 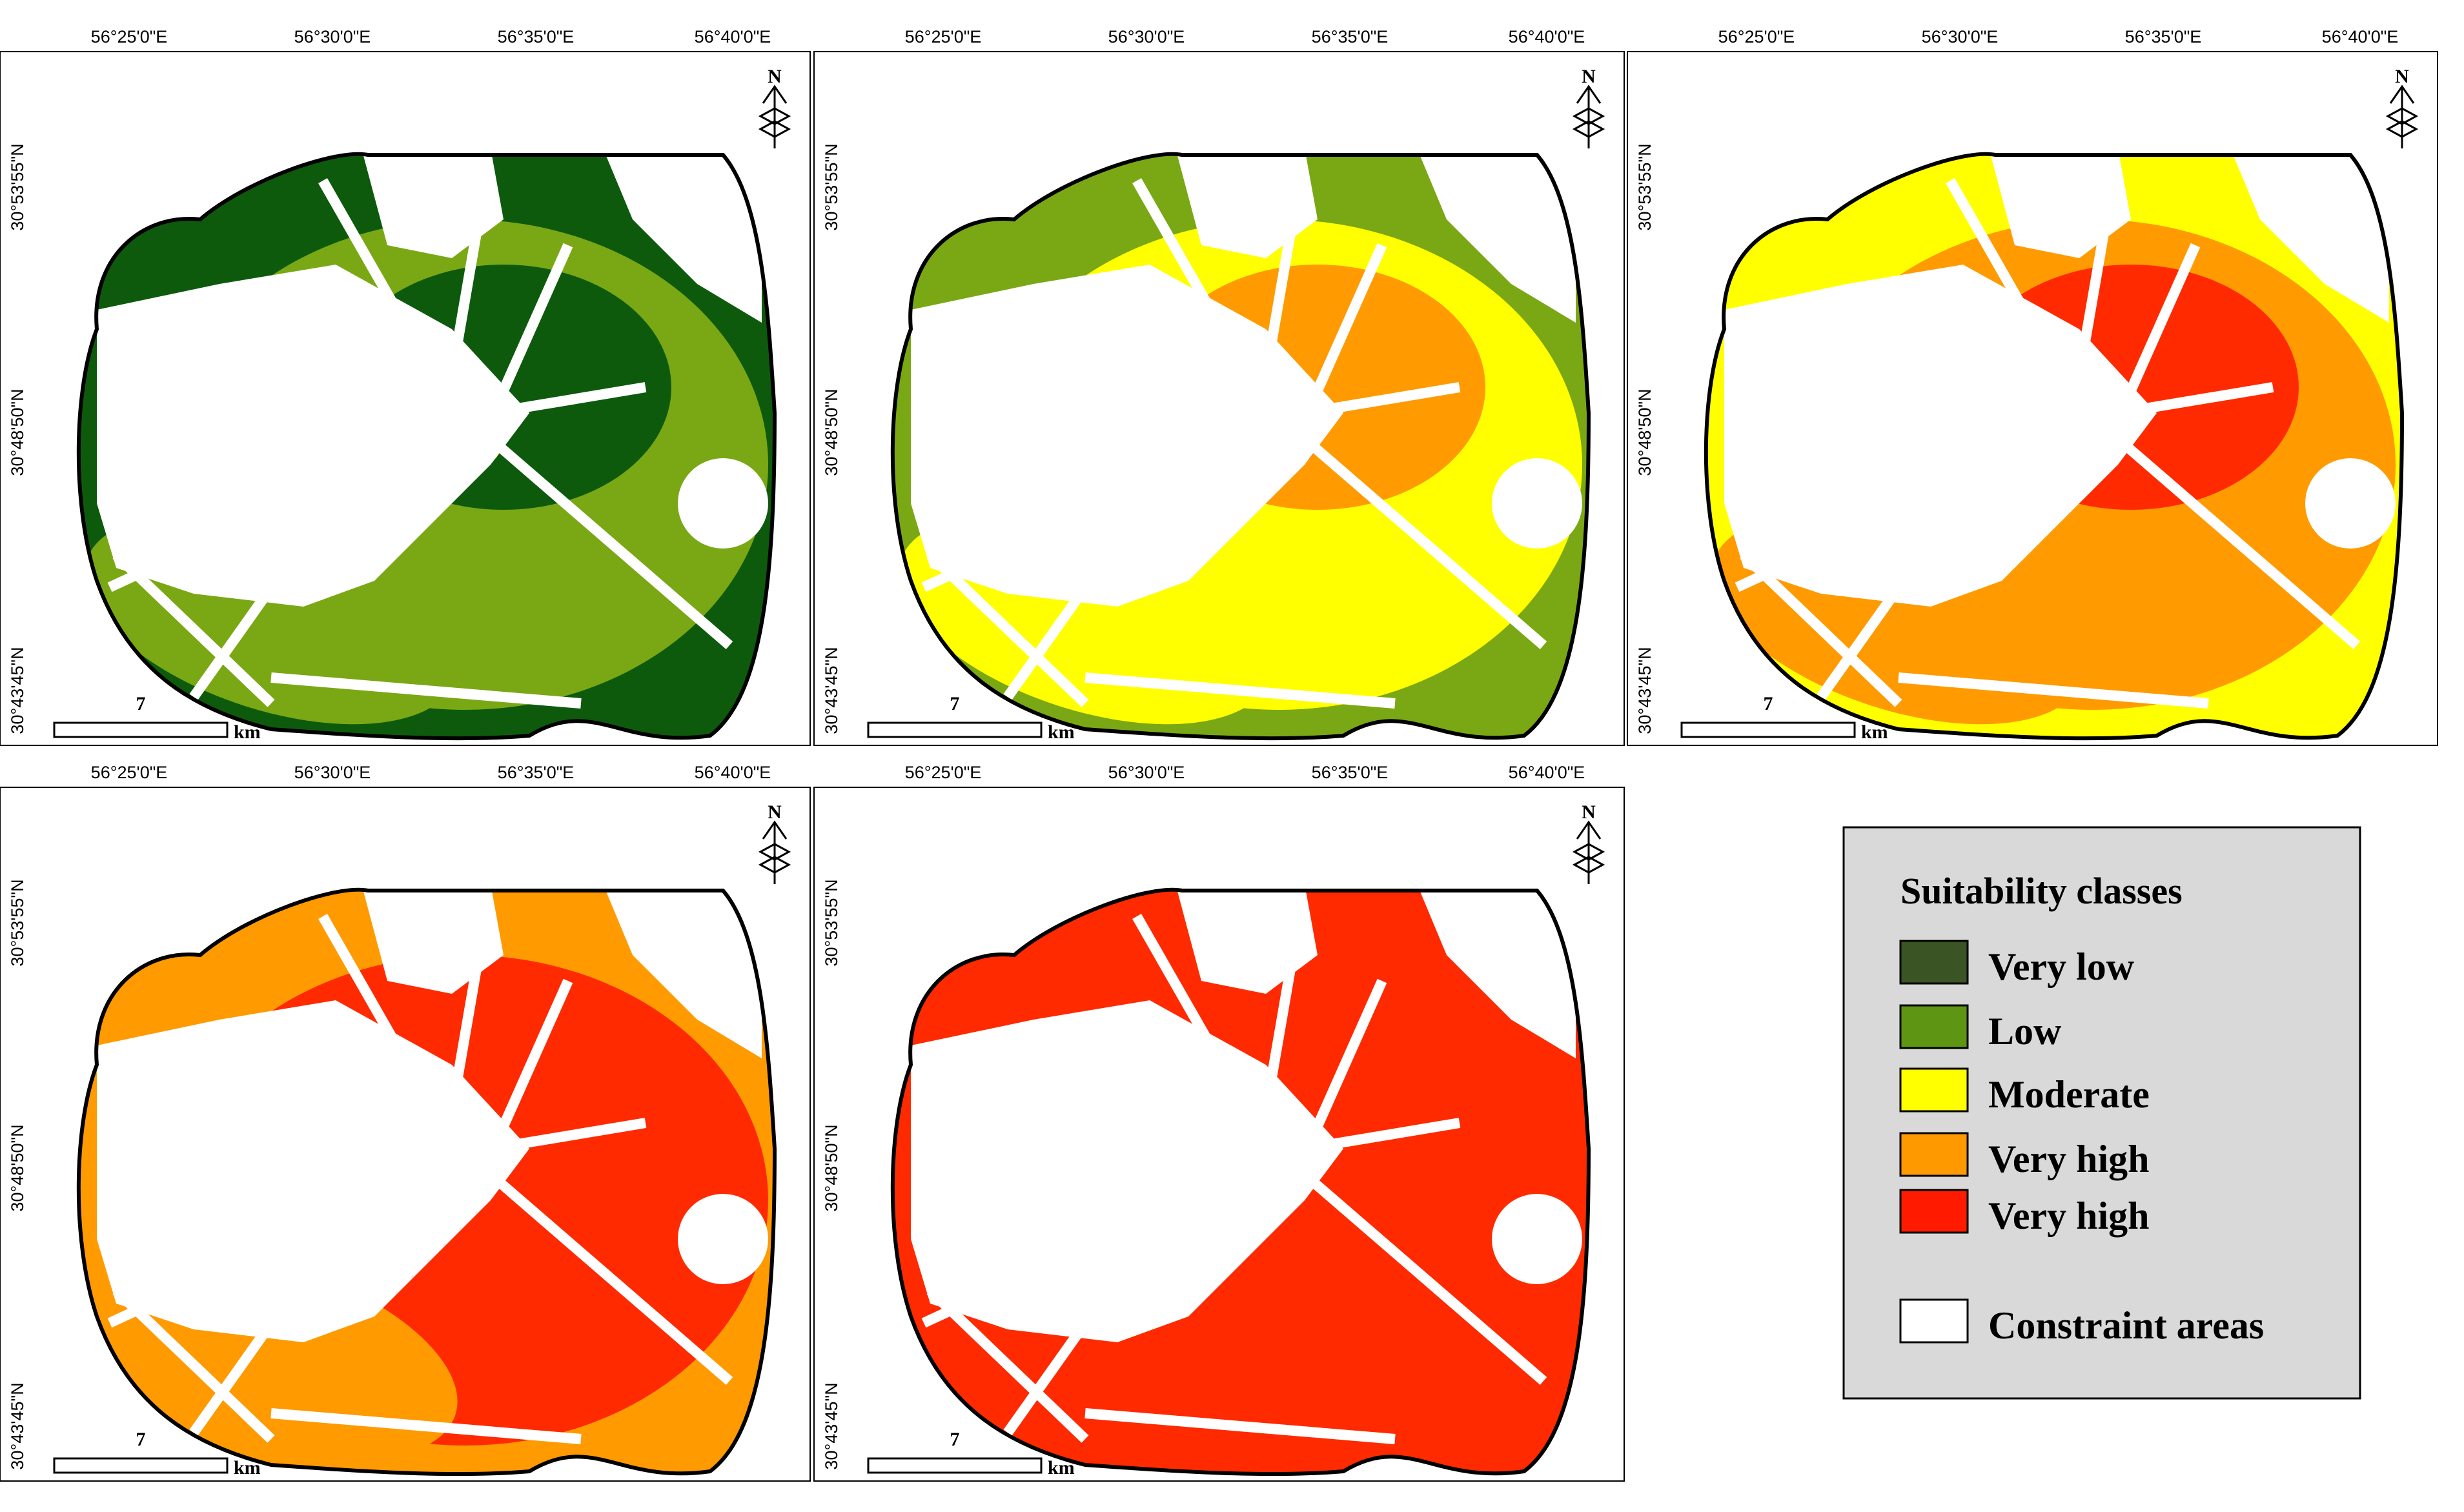 What do you see at coordinates (2025, 1031) in the screenshot?
I see `legend-label: Low` at bounding box center [2025, 1031].